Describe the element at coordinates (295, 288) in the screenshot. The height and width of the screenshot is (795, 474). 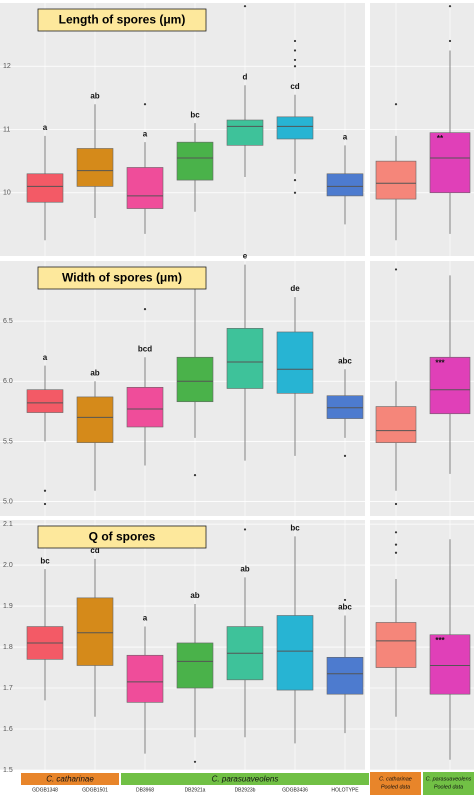
I see `significance-label: de` at that location.